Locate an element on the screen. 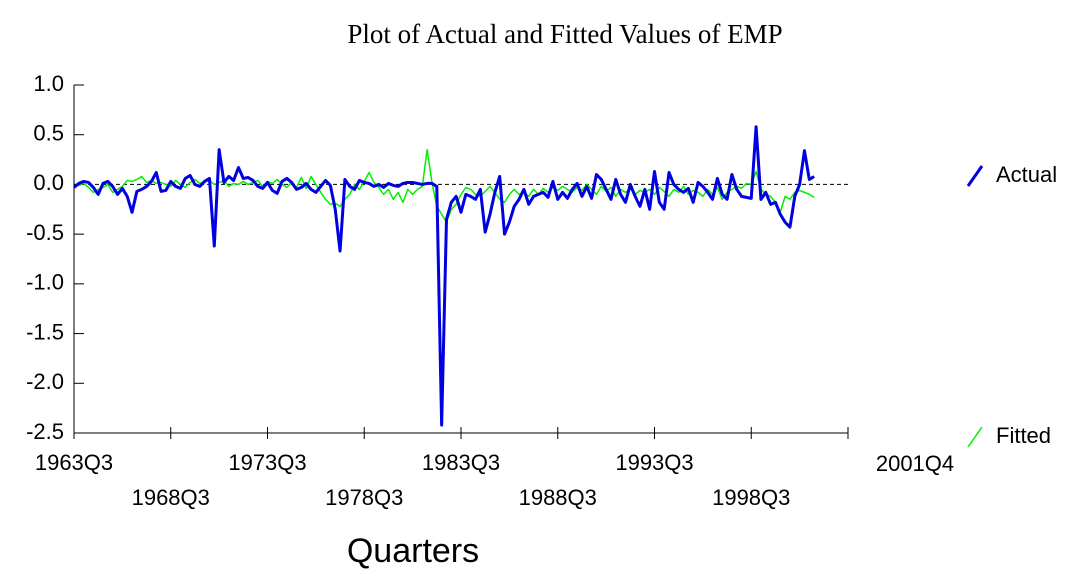 This screenshot has width=1078, height=572. legend-label: Actual is located at coordinates (1026, 174).